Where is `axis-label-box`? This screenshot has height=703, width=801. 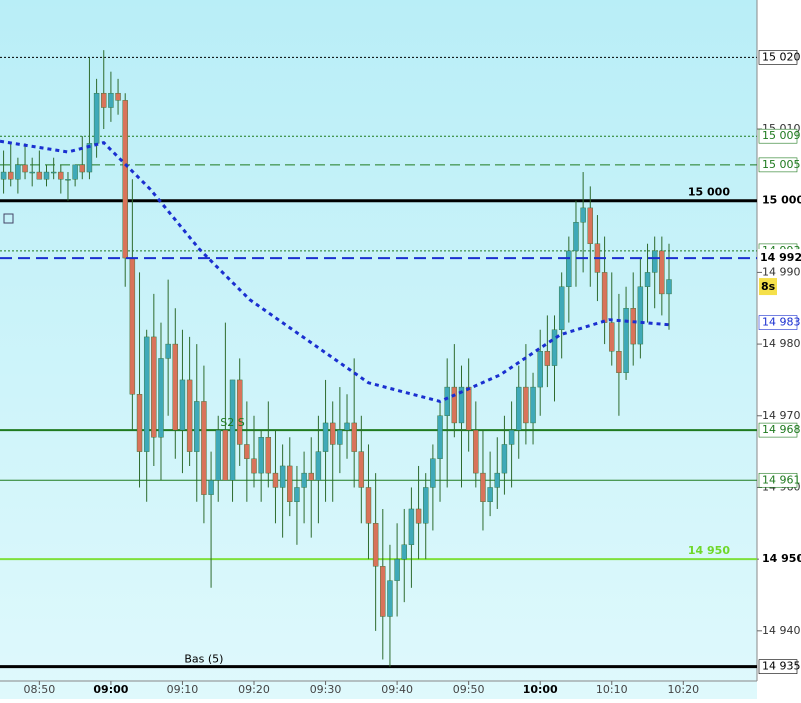 axis-label-box is located at coordinates (779, 200).